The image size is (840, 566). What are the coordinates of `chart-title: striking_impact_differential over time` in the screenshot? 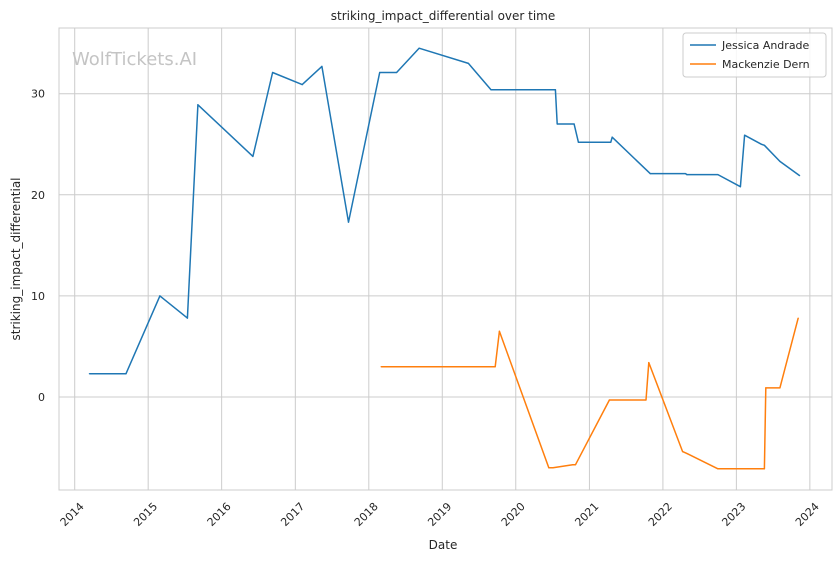 It's located at (443, 16).